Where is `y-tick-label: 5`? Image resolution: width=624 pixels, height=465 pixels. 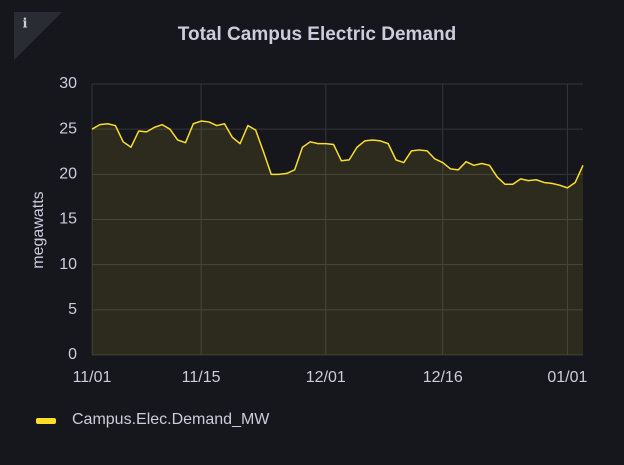
y-tick-label: 5 is located at coordinates (72, 309).